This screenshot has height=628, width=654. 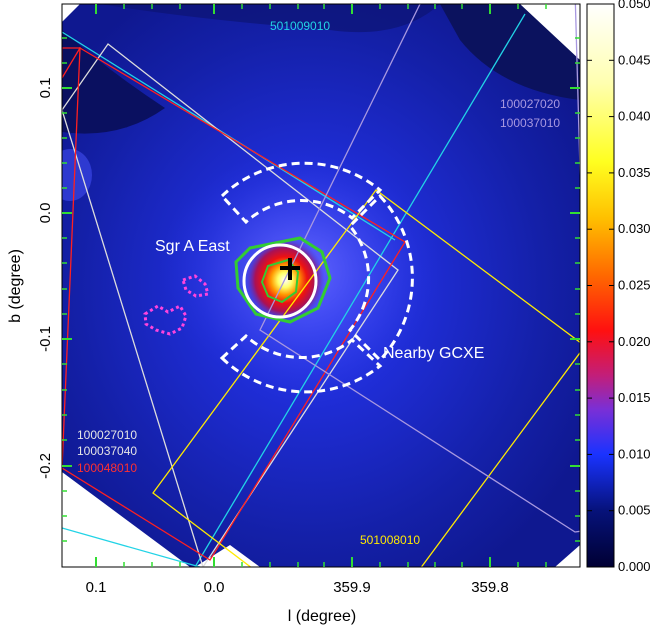 I want to click on sgr-a-star-marker, so click(x=290, y=269).